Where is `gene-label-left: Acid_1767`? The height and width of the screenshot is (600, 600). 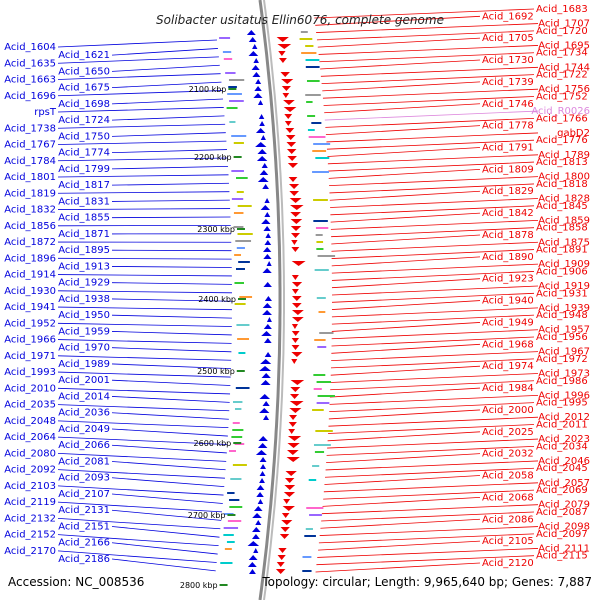 gene-label-left: Acid_1767 is located at coordinates (30, 145).